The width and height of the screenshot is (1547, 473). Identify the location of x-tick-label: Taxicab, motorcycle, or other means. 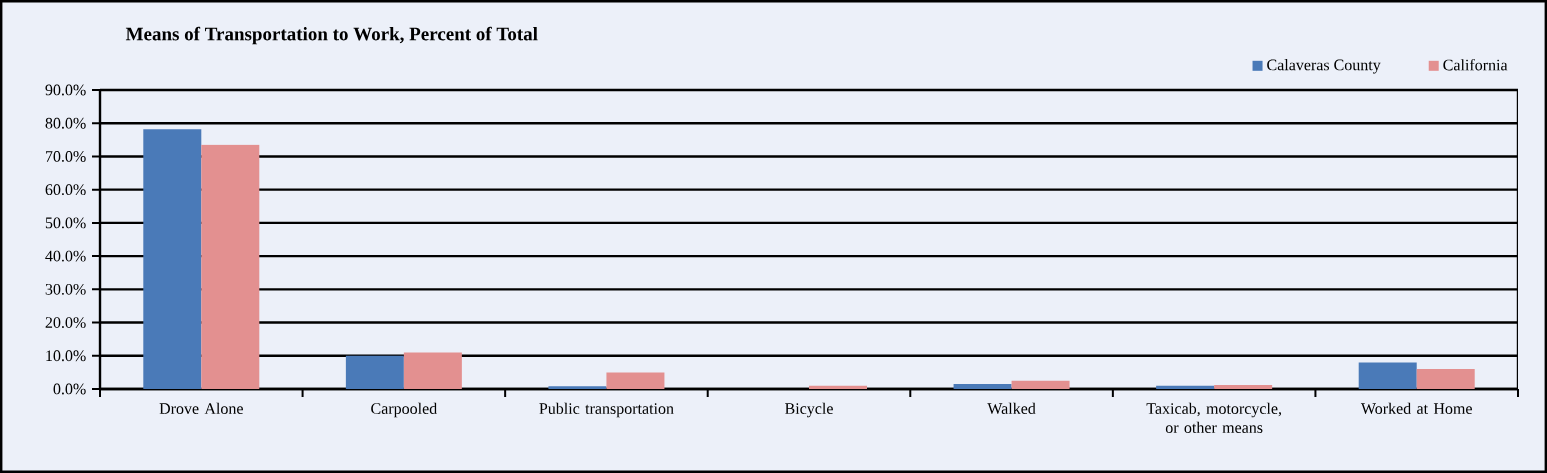
(1213, 417).